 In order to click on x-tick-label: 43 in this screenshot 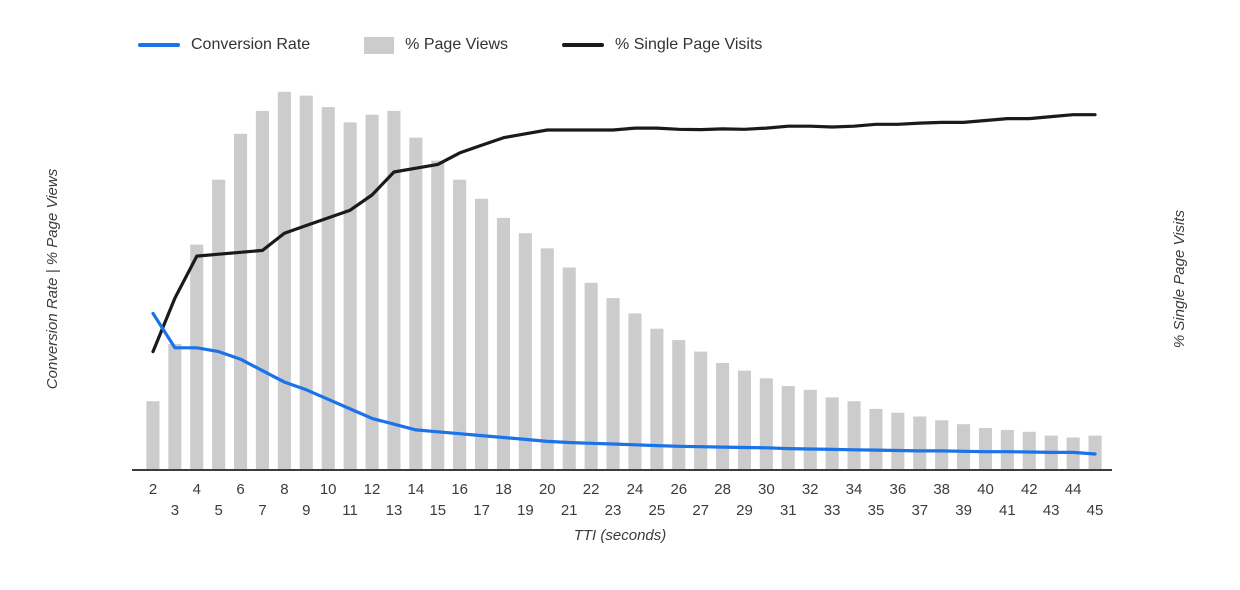, I will do `click(1051, 510)`.